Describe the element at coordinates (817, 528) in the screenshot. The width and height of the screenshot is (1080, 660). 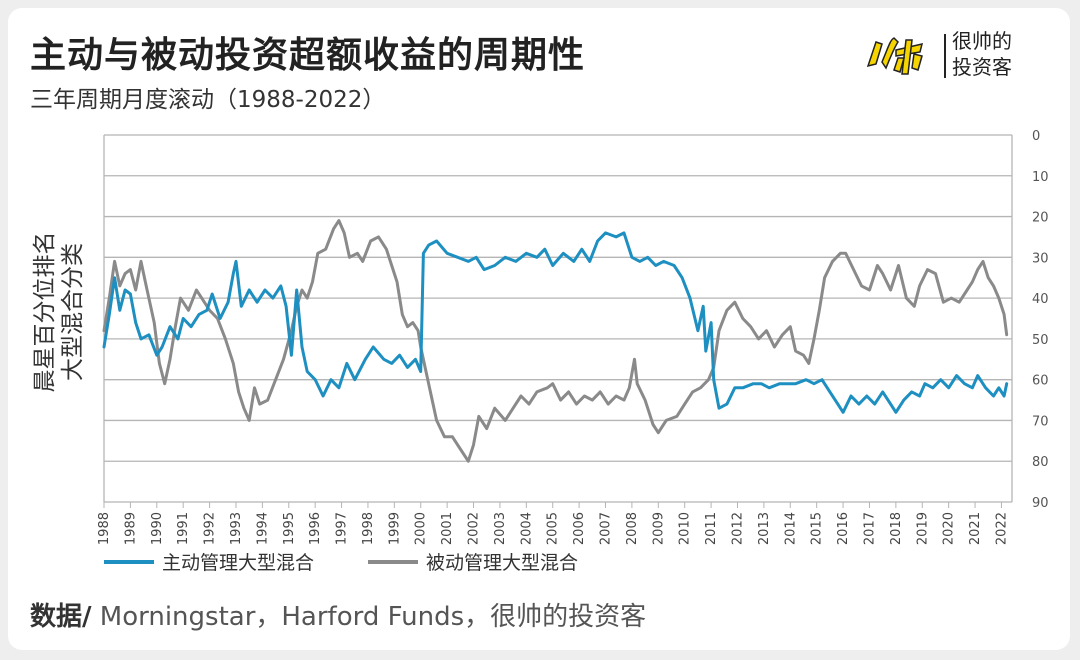
I see `x-tick-label: 2015` at that location.